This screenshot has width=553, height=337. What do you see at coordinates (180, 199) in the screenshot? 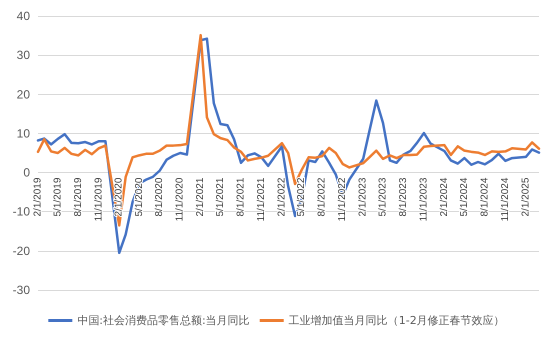
I see `x-tick-label: 11/1/2020` at bounding box center [180, 199].